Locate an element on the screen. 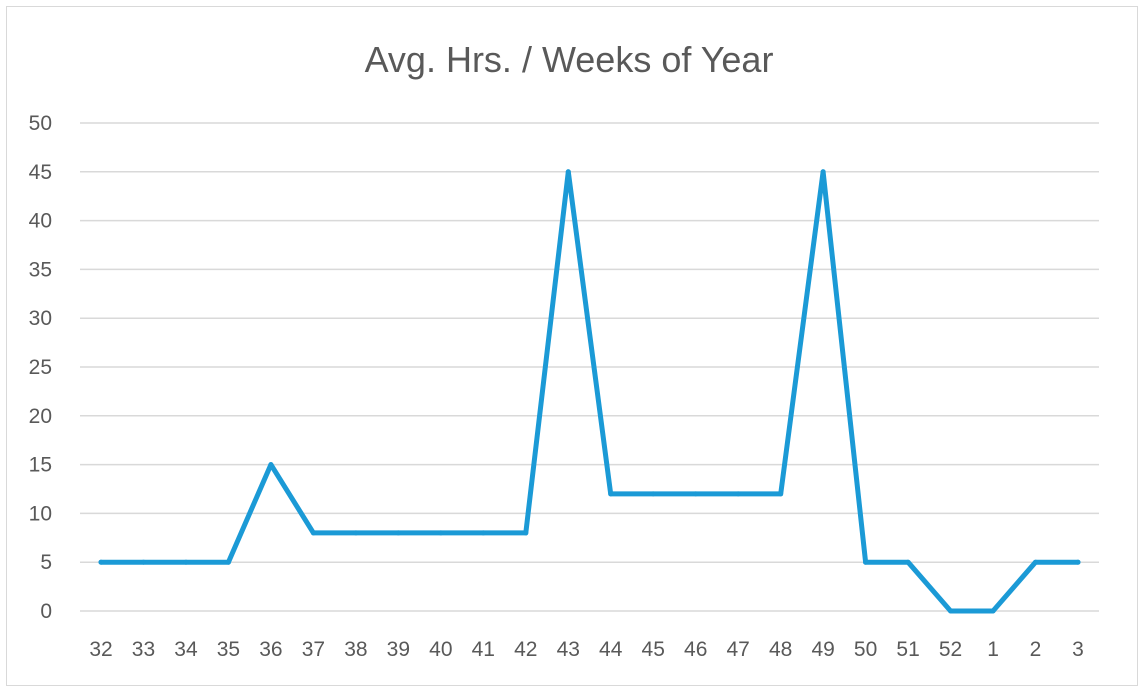  y-tick-label: 35 is located at coordinates (40, 269).